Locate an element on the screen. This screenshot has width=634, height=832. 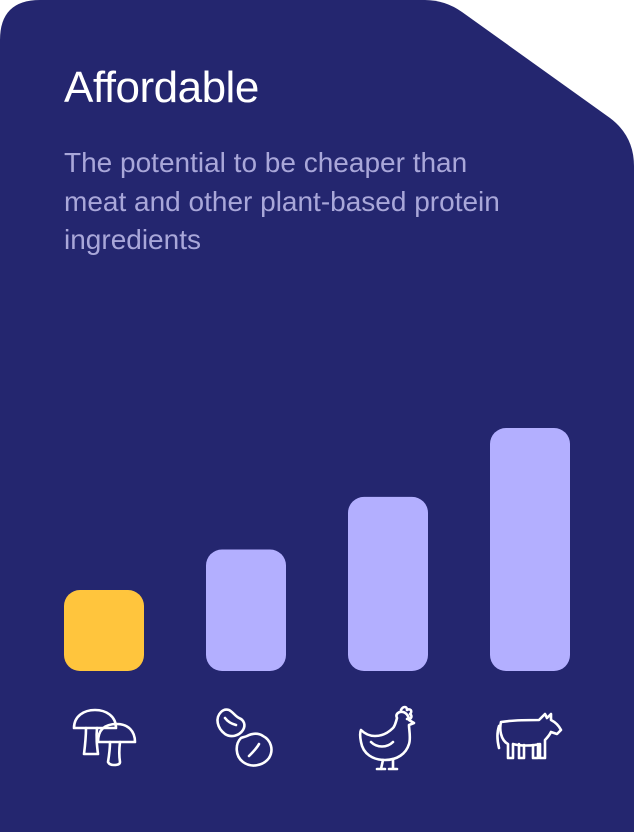
card-title: Affordable is located at coordinates (161, 87).